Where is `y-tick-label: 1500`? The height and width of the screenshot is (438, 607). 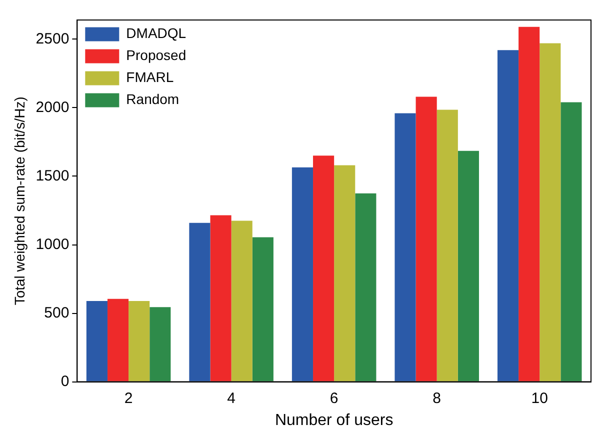 y-tick-label: 1500 is located at coordinates (53, 175).